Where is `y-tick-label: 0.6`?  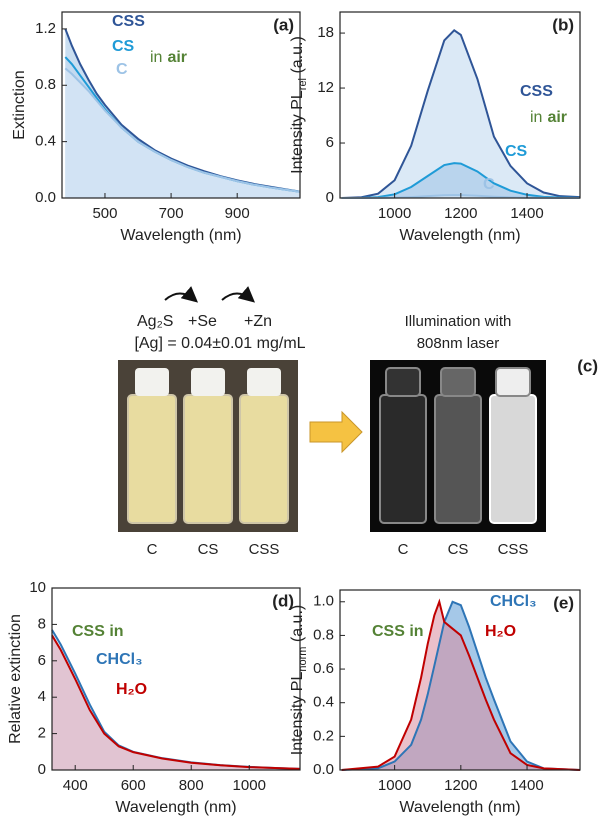
y-tick-label: 0.6 is located at coordinates (323, 668).